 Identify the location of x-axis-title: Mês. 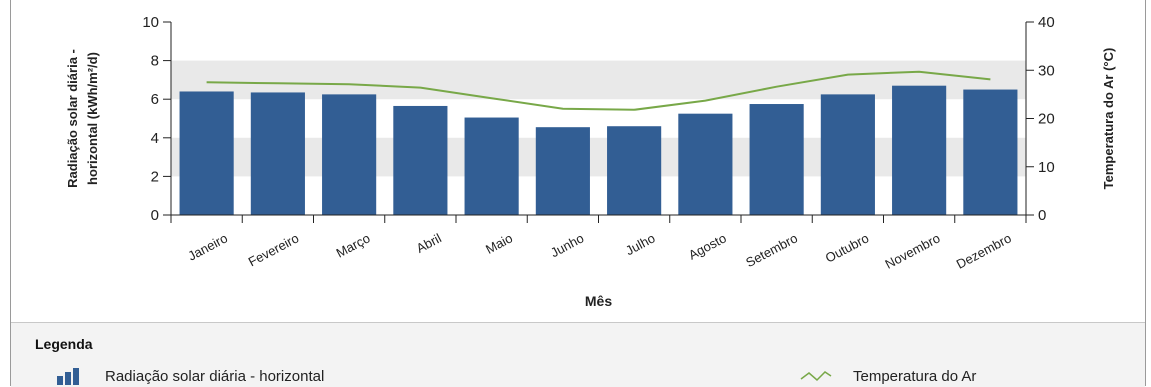
(598, 301).